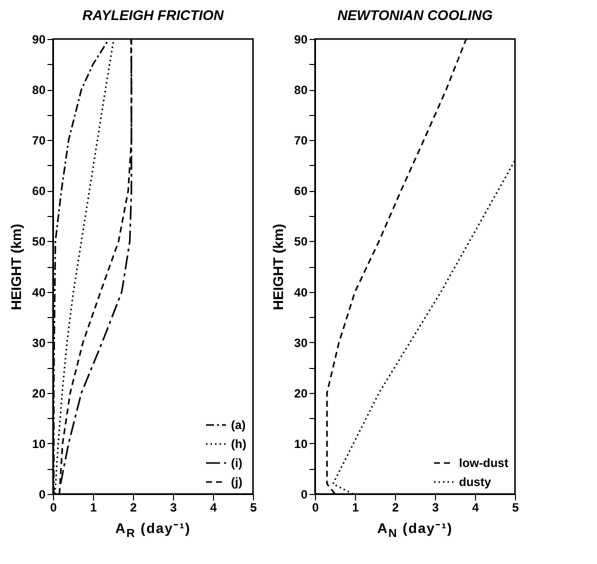 The image size is (597, 564). I want to click on x-axis-title: A$_{N}$ (day⁻¹), so click(415, 529).